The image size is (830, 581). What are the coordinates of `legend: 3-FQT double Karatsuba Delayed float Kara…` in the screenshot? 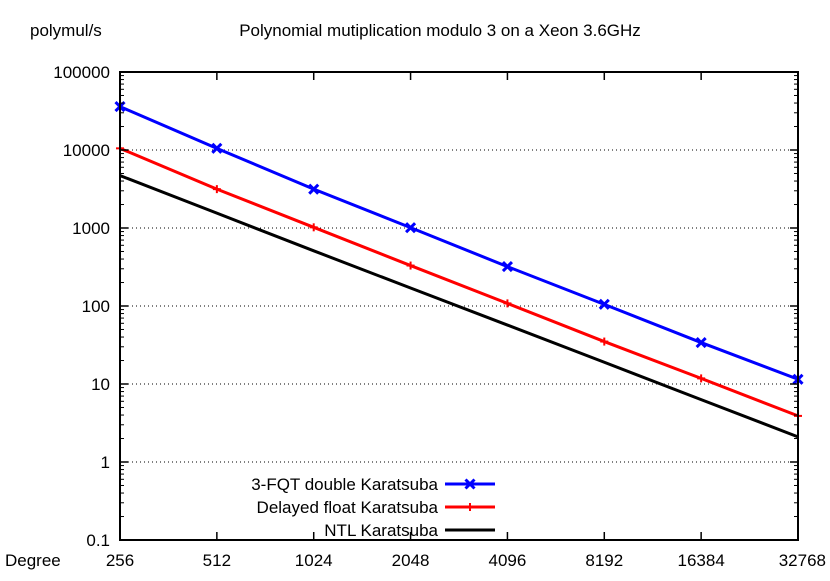 It's located at (373, 507).